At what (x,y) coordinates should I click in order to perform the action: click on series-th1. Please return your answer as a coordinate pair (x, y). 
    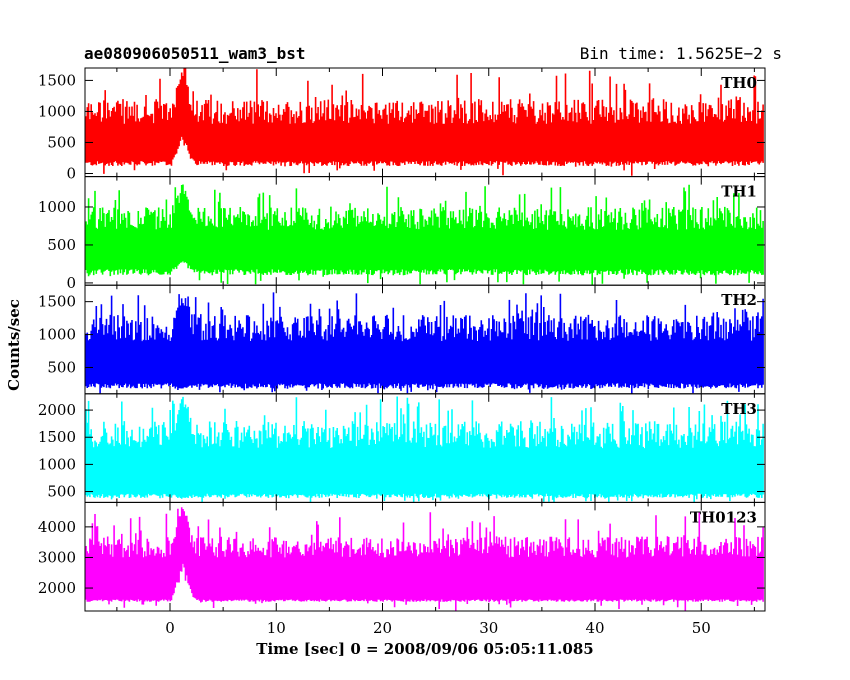
    Looking at the image, I should click on (424, 234).